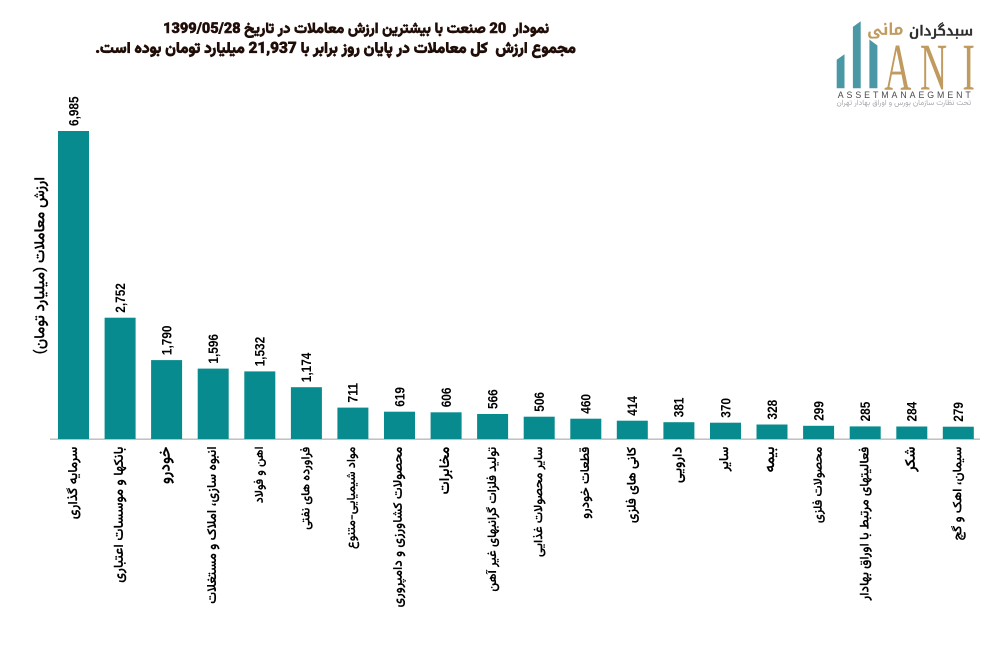  Describe the element at coordinates (492, 399) in the screenshot. I see `svg-text: 566` at that location.